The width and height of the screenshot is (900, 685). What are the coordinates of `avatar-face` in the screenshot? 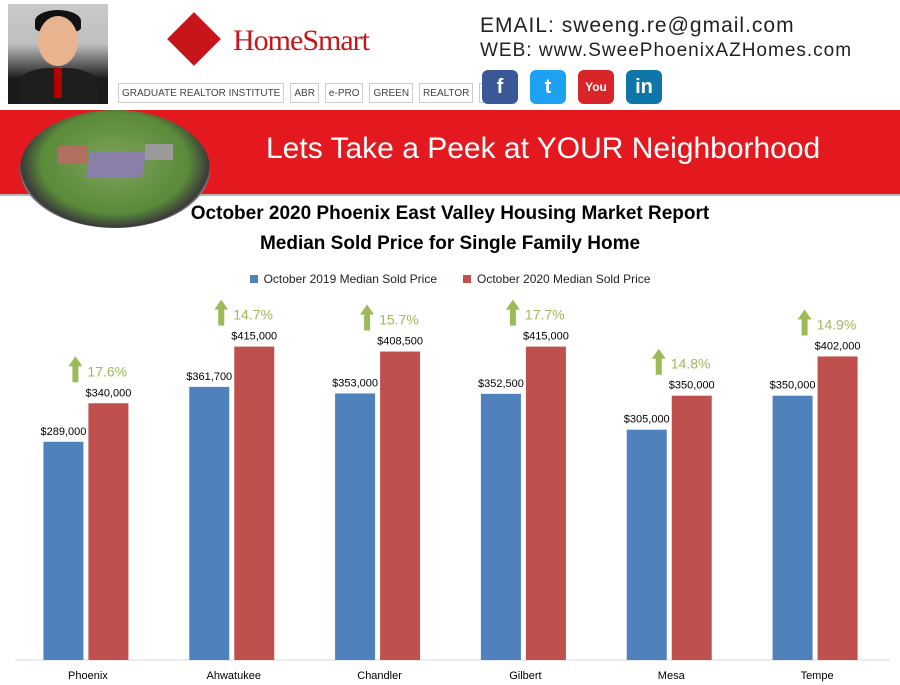 It's located at (58, 41).